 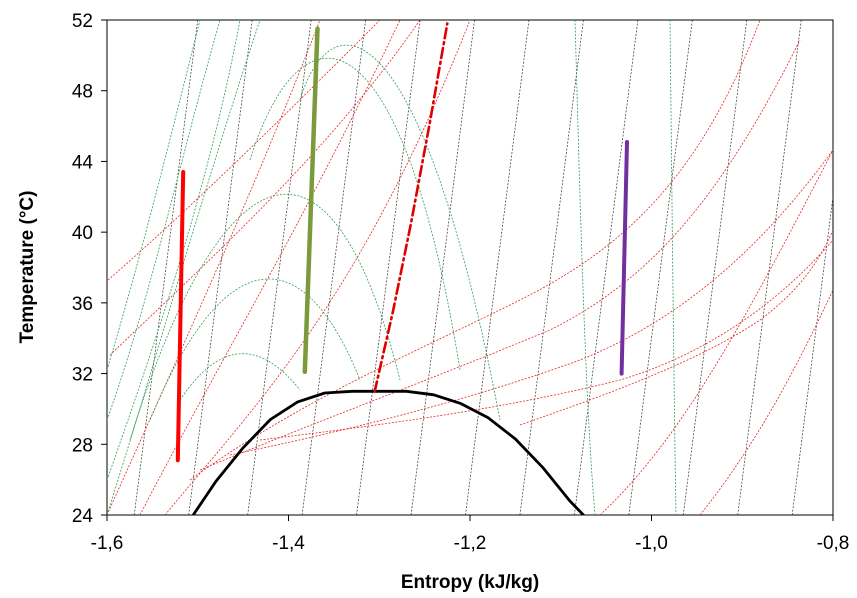 I want to click on y-axis-title: Temperature (°C), so click(x=27, y=267).